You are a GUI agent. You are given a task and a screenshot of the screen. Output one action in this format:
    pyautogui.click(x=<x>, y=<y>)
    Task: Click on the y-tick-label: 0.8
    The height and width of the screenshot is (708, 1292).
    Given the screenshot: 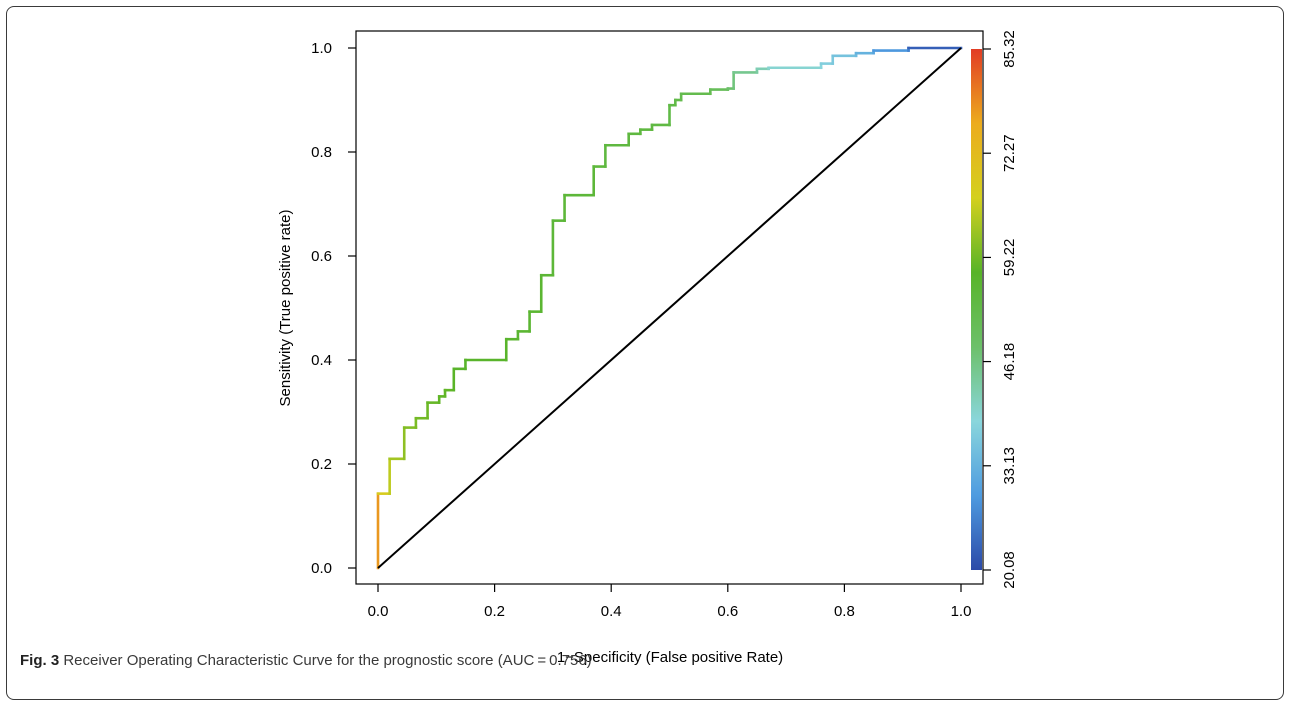 What is the action you would take?
    pyautogui.click(x=321, y=152)
    